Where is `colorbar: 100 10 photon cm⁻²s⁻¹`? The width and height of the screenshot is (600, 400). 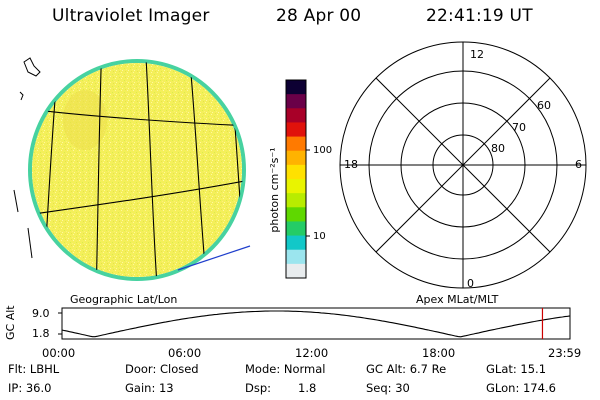 colorbar: 100 10 photon cm⁻²s⁻¹ is located at coordinates (300, 179).